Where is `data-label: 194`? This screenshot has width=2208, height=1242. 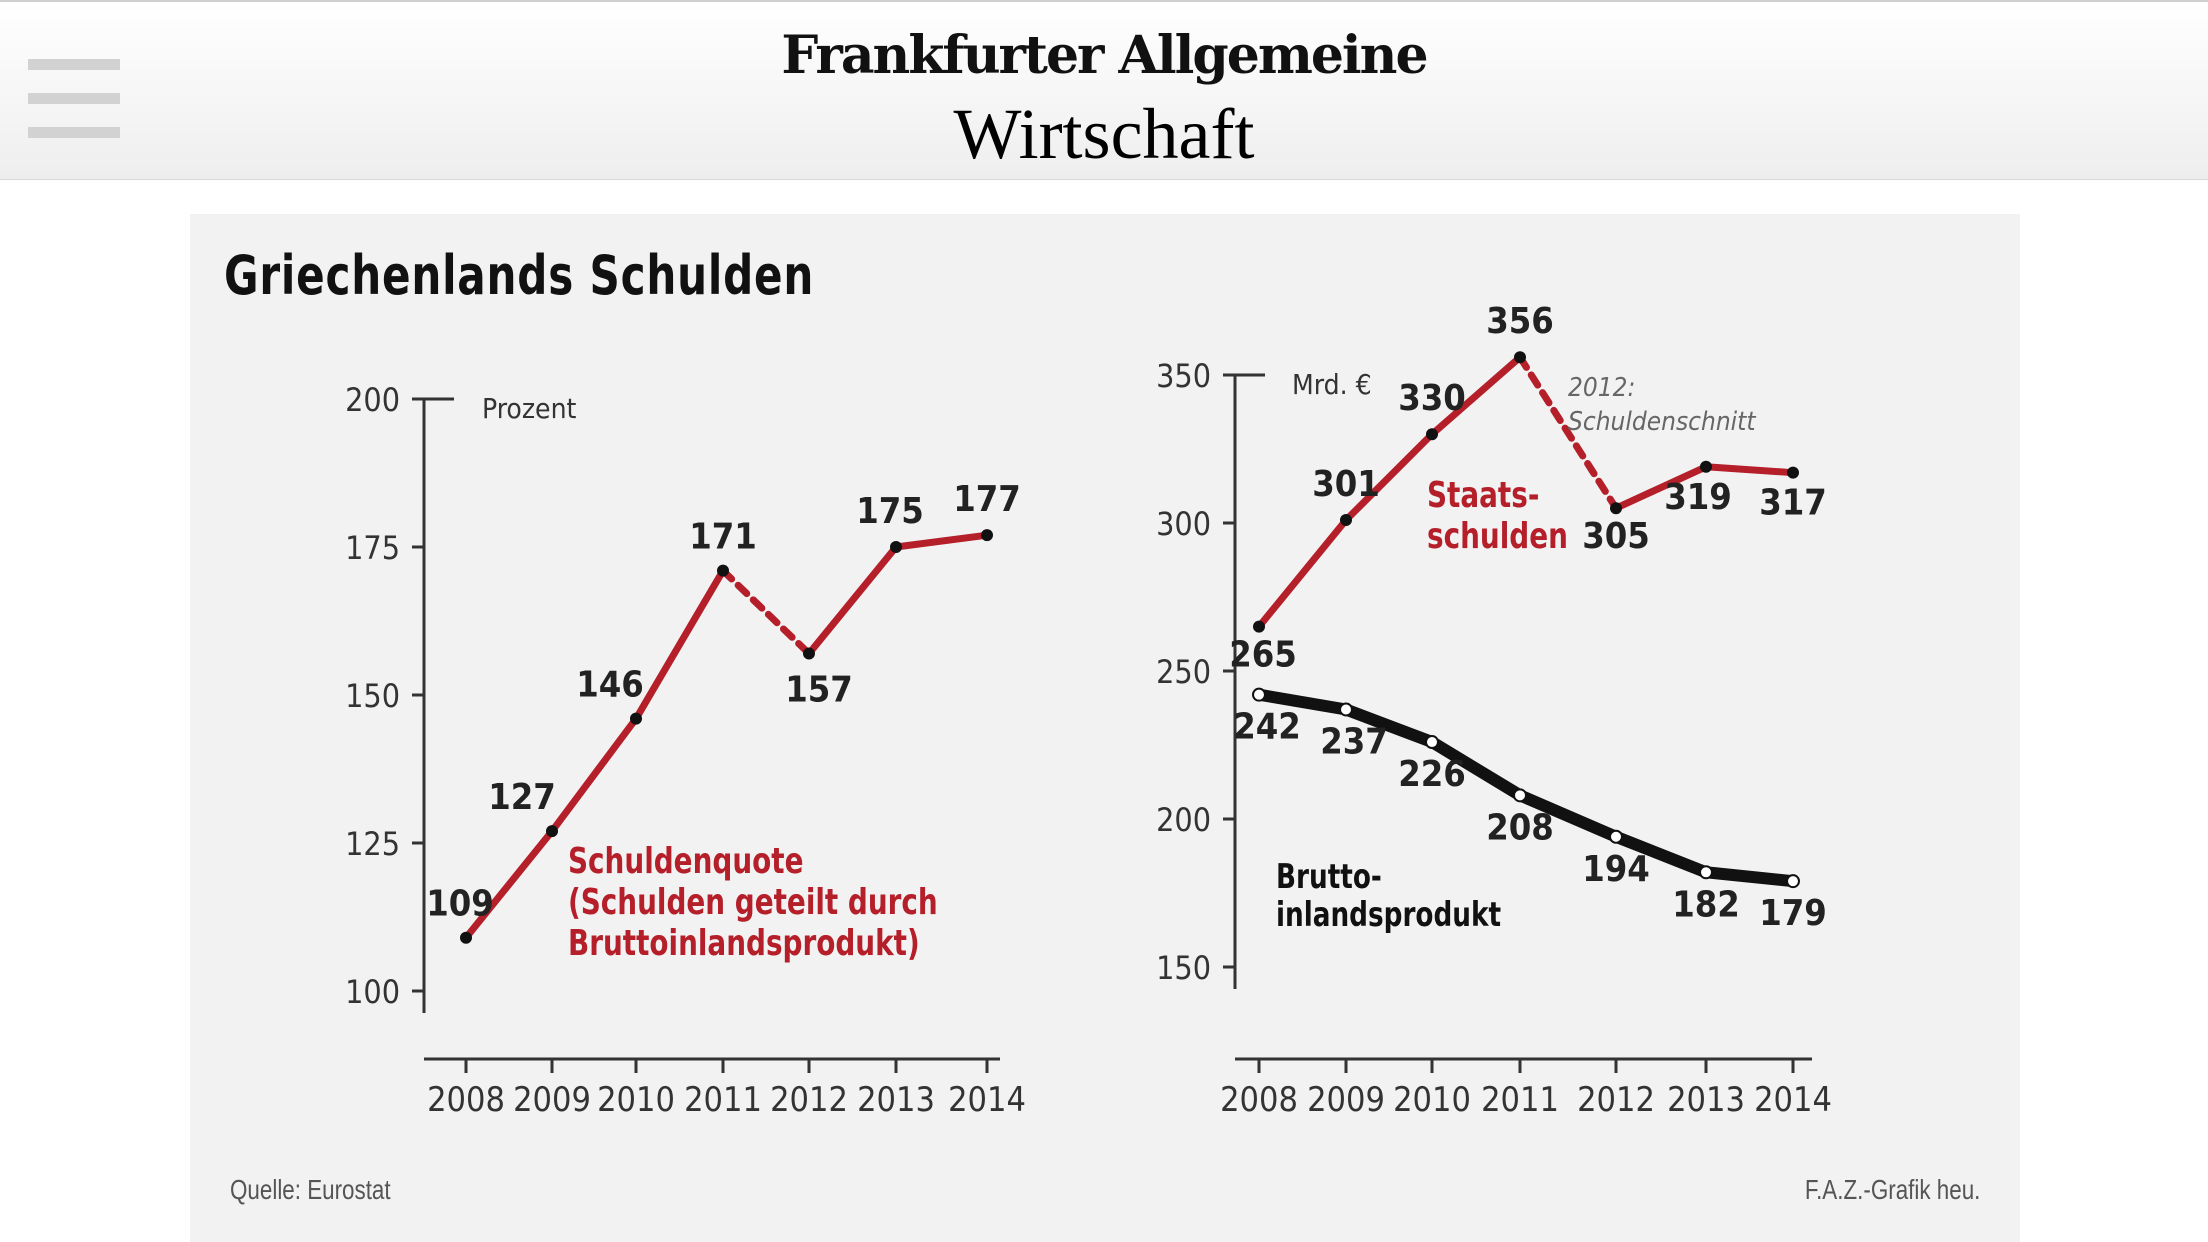
data-label: 194 is located at coordinates (1616, 869).